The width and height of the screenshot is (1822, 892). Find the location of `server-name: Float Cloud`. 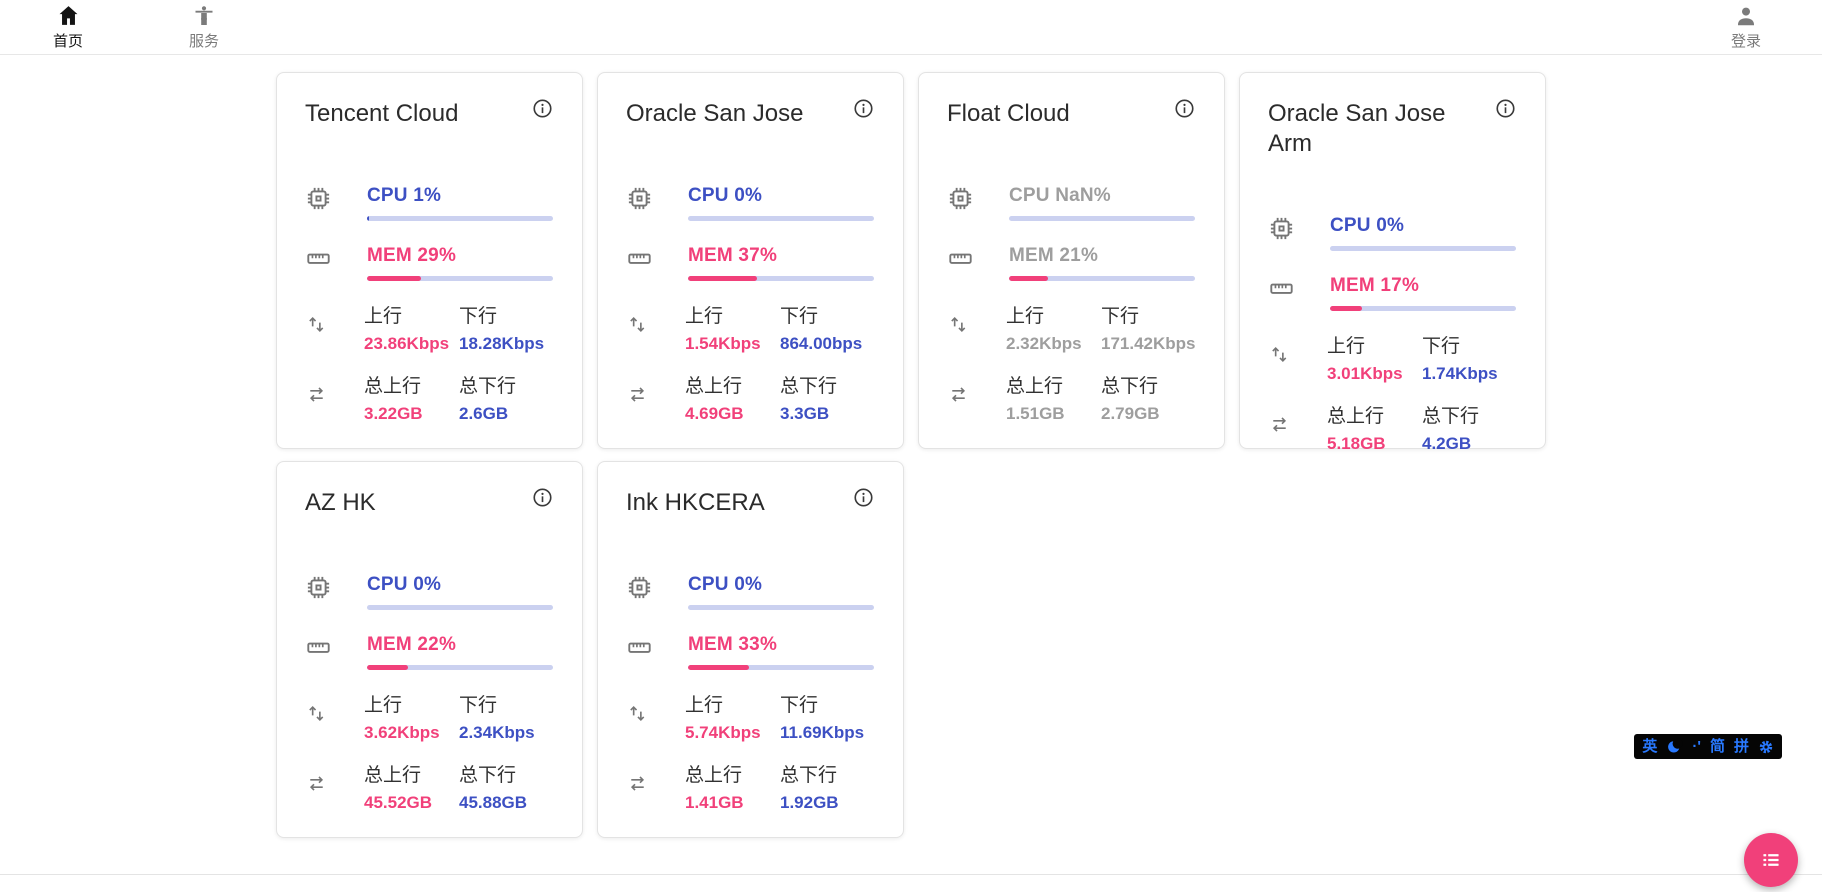

server-name: Float Cloud is located at coordinates (1008, 113).